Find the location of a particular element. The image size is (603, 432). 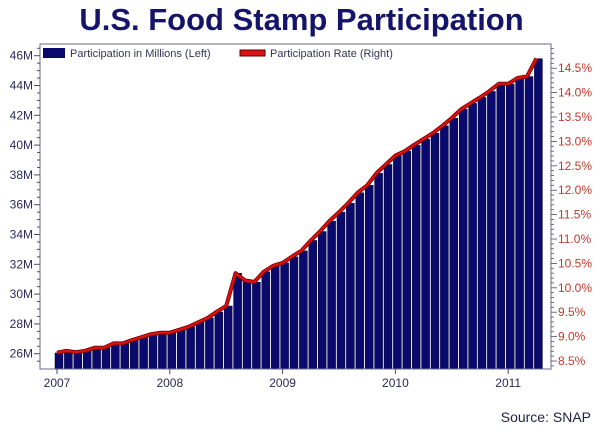

legend-swatch-line is located at coordinates (252, 53).